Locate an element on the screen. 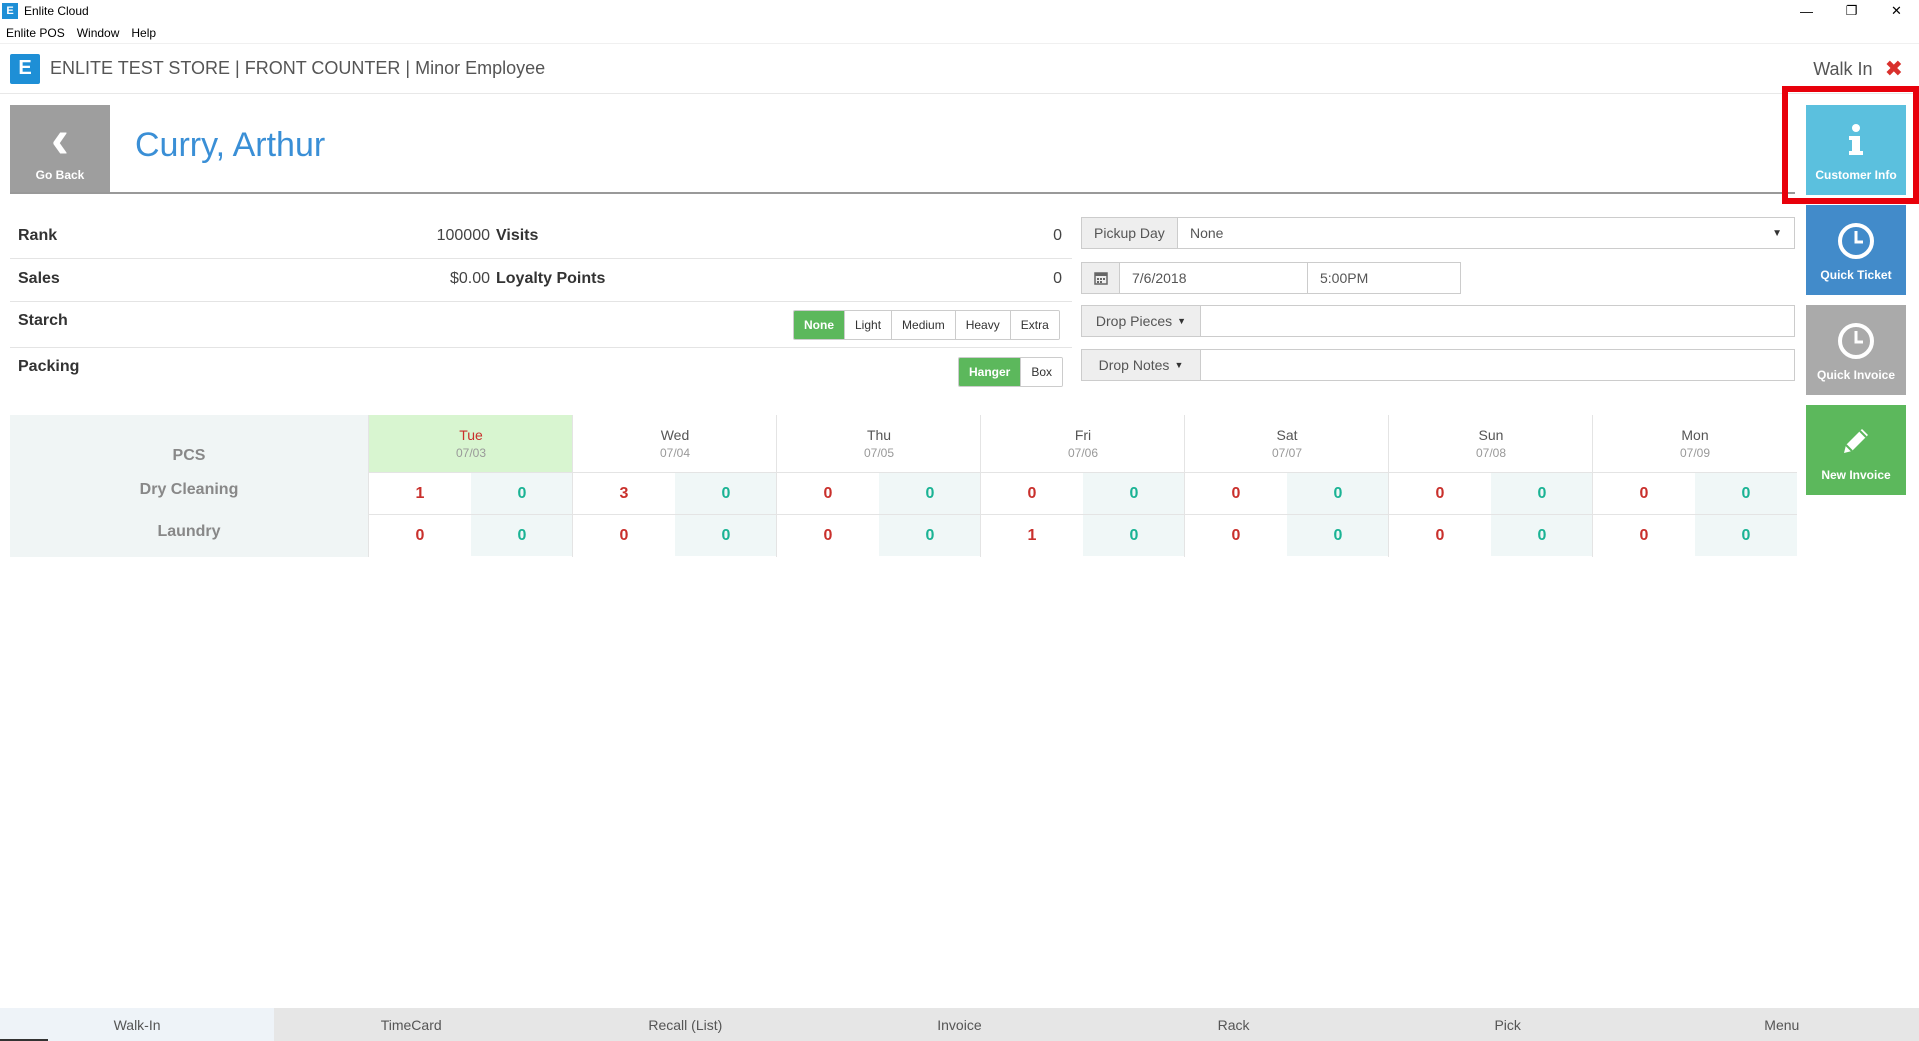 The height and width of the screenshot is (1041, 1919). tab-recall-list: Recall (List) is located at coordinates (685, 1024).